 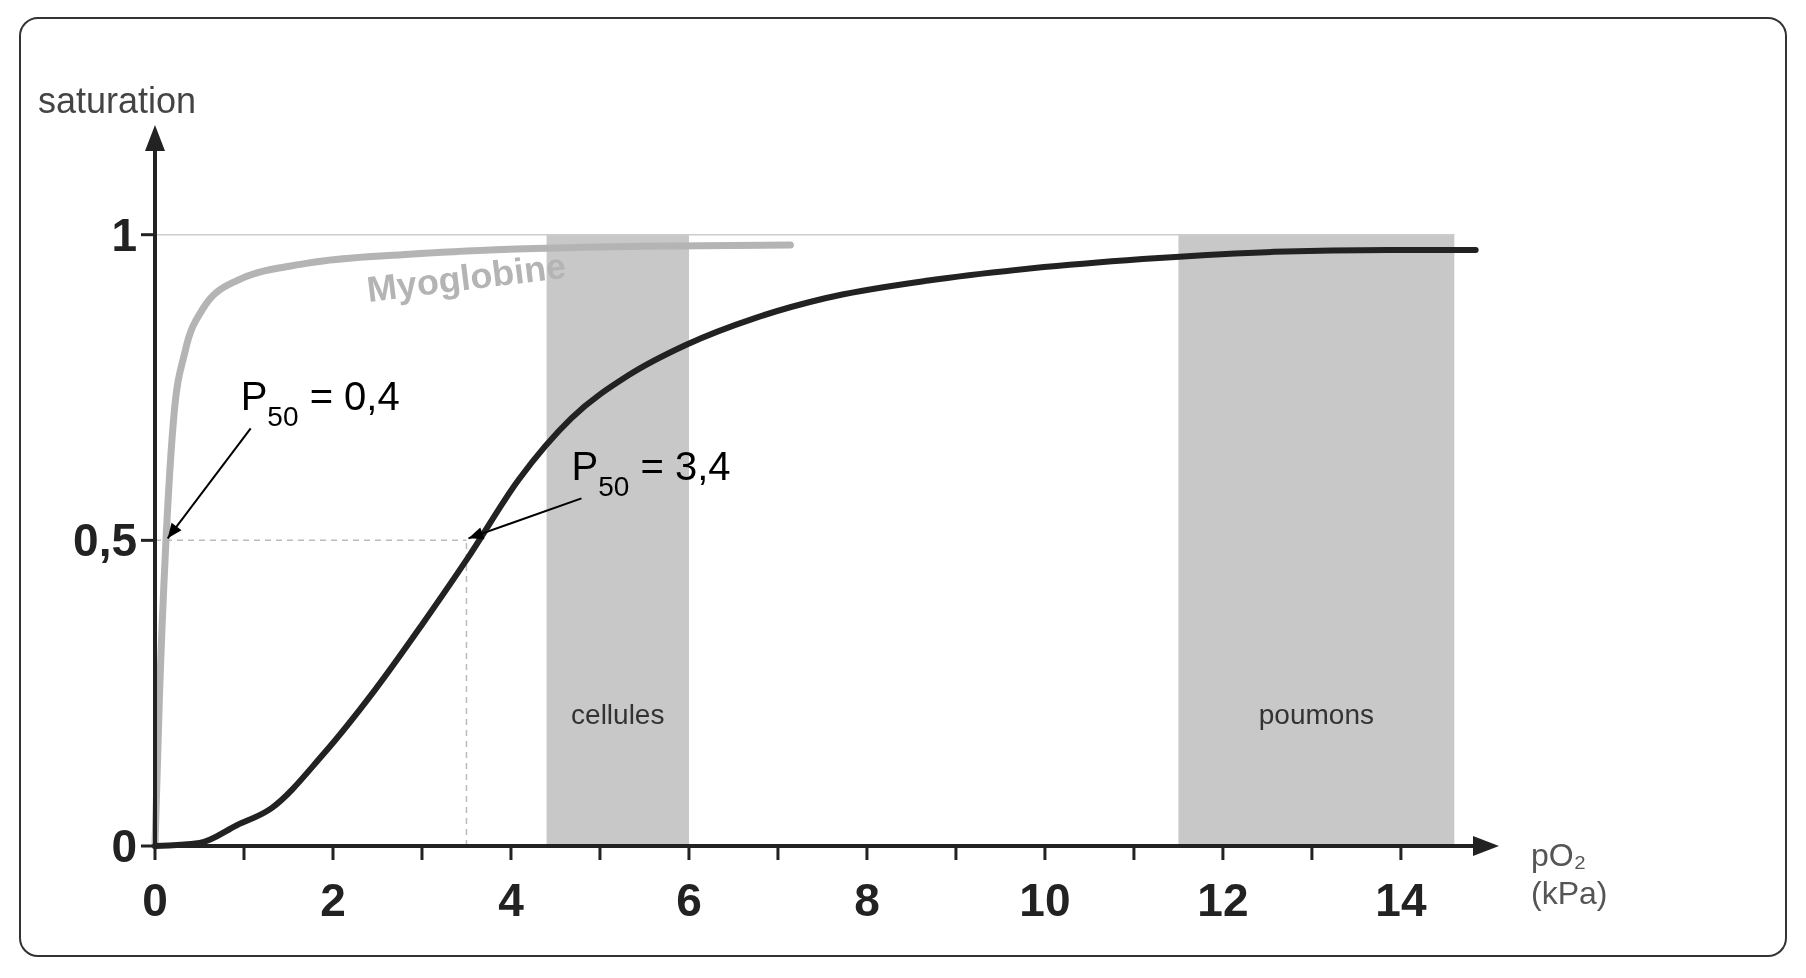 I want to click on annotation: P$_{50}$ = 0,4, so click(x=320, y=403).